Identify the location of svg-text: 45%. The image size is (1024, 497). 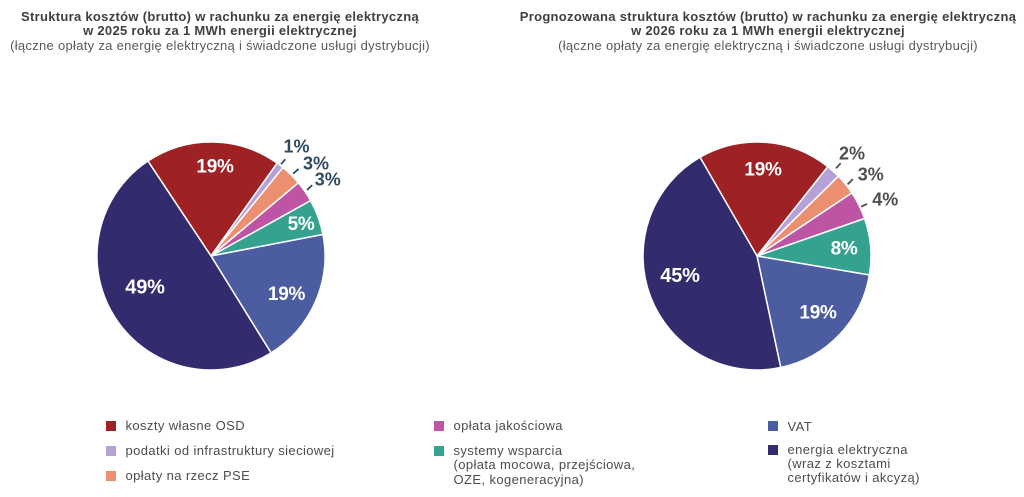
(680, 276).